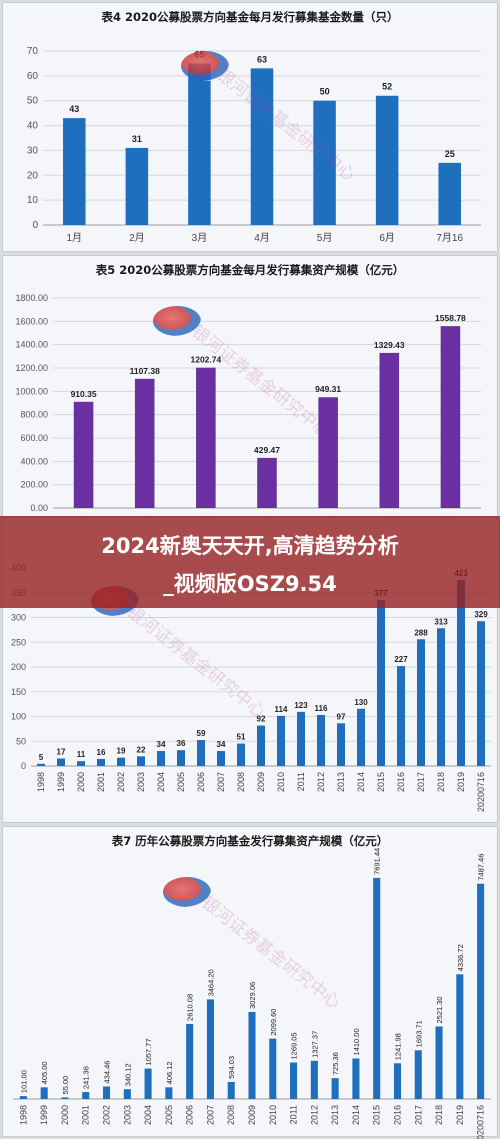  I want to click on value-label: 92, so click(261, 719).